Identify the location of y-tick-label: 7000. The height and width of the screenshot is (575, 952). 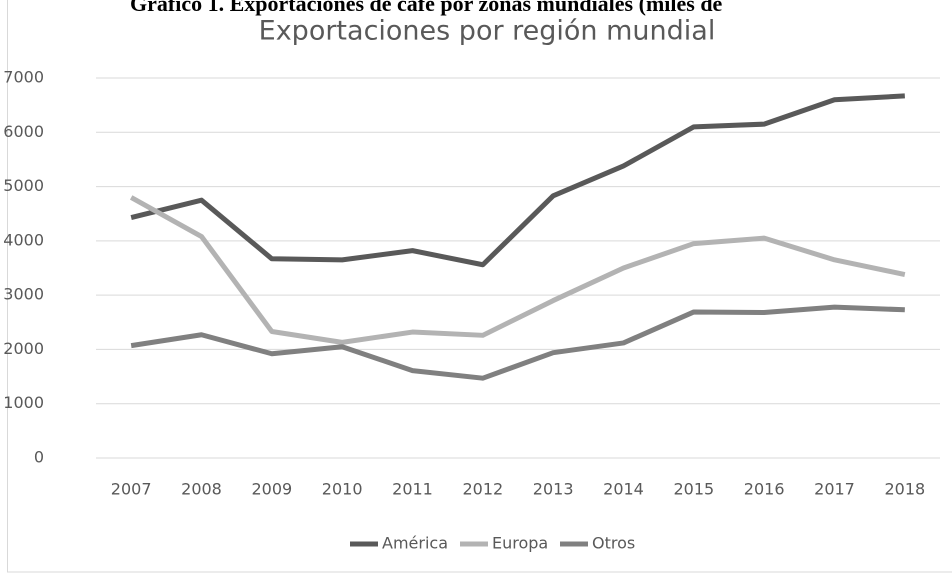
(23, 77).